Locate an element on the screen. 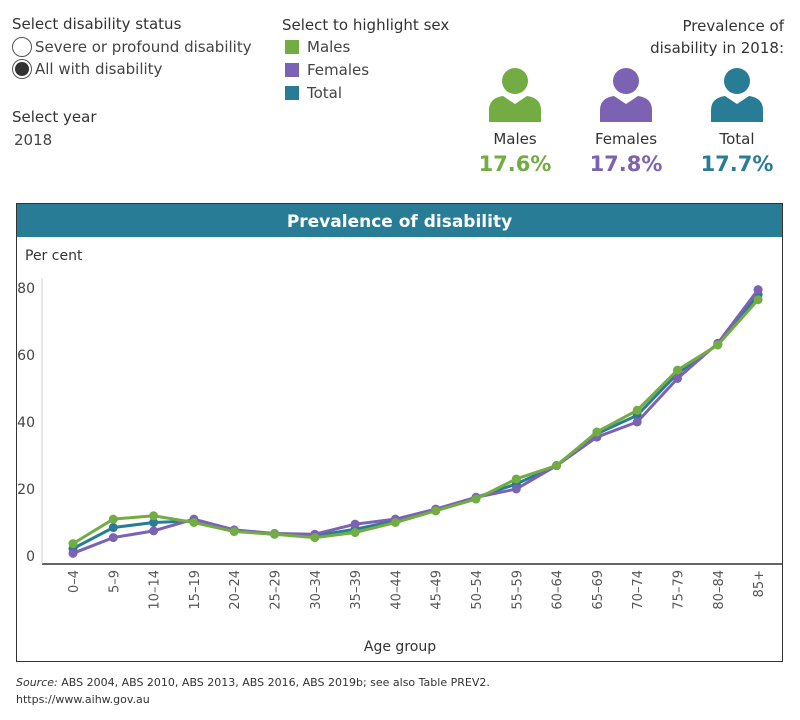 This screenshot has width=800, height=720. x-tick-label: 60–64 is located at coordinates (558, 590).